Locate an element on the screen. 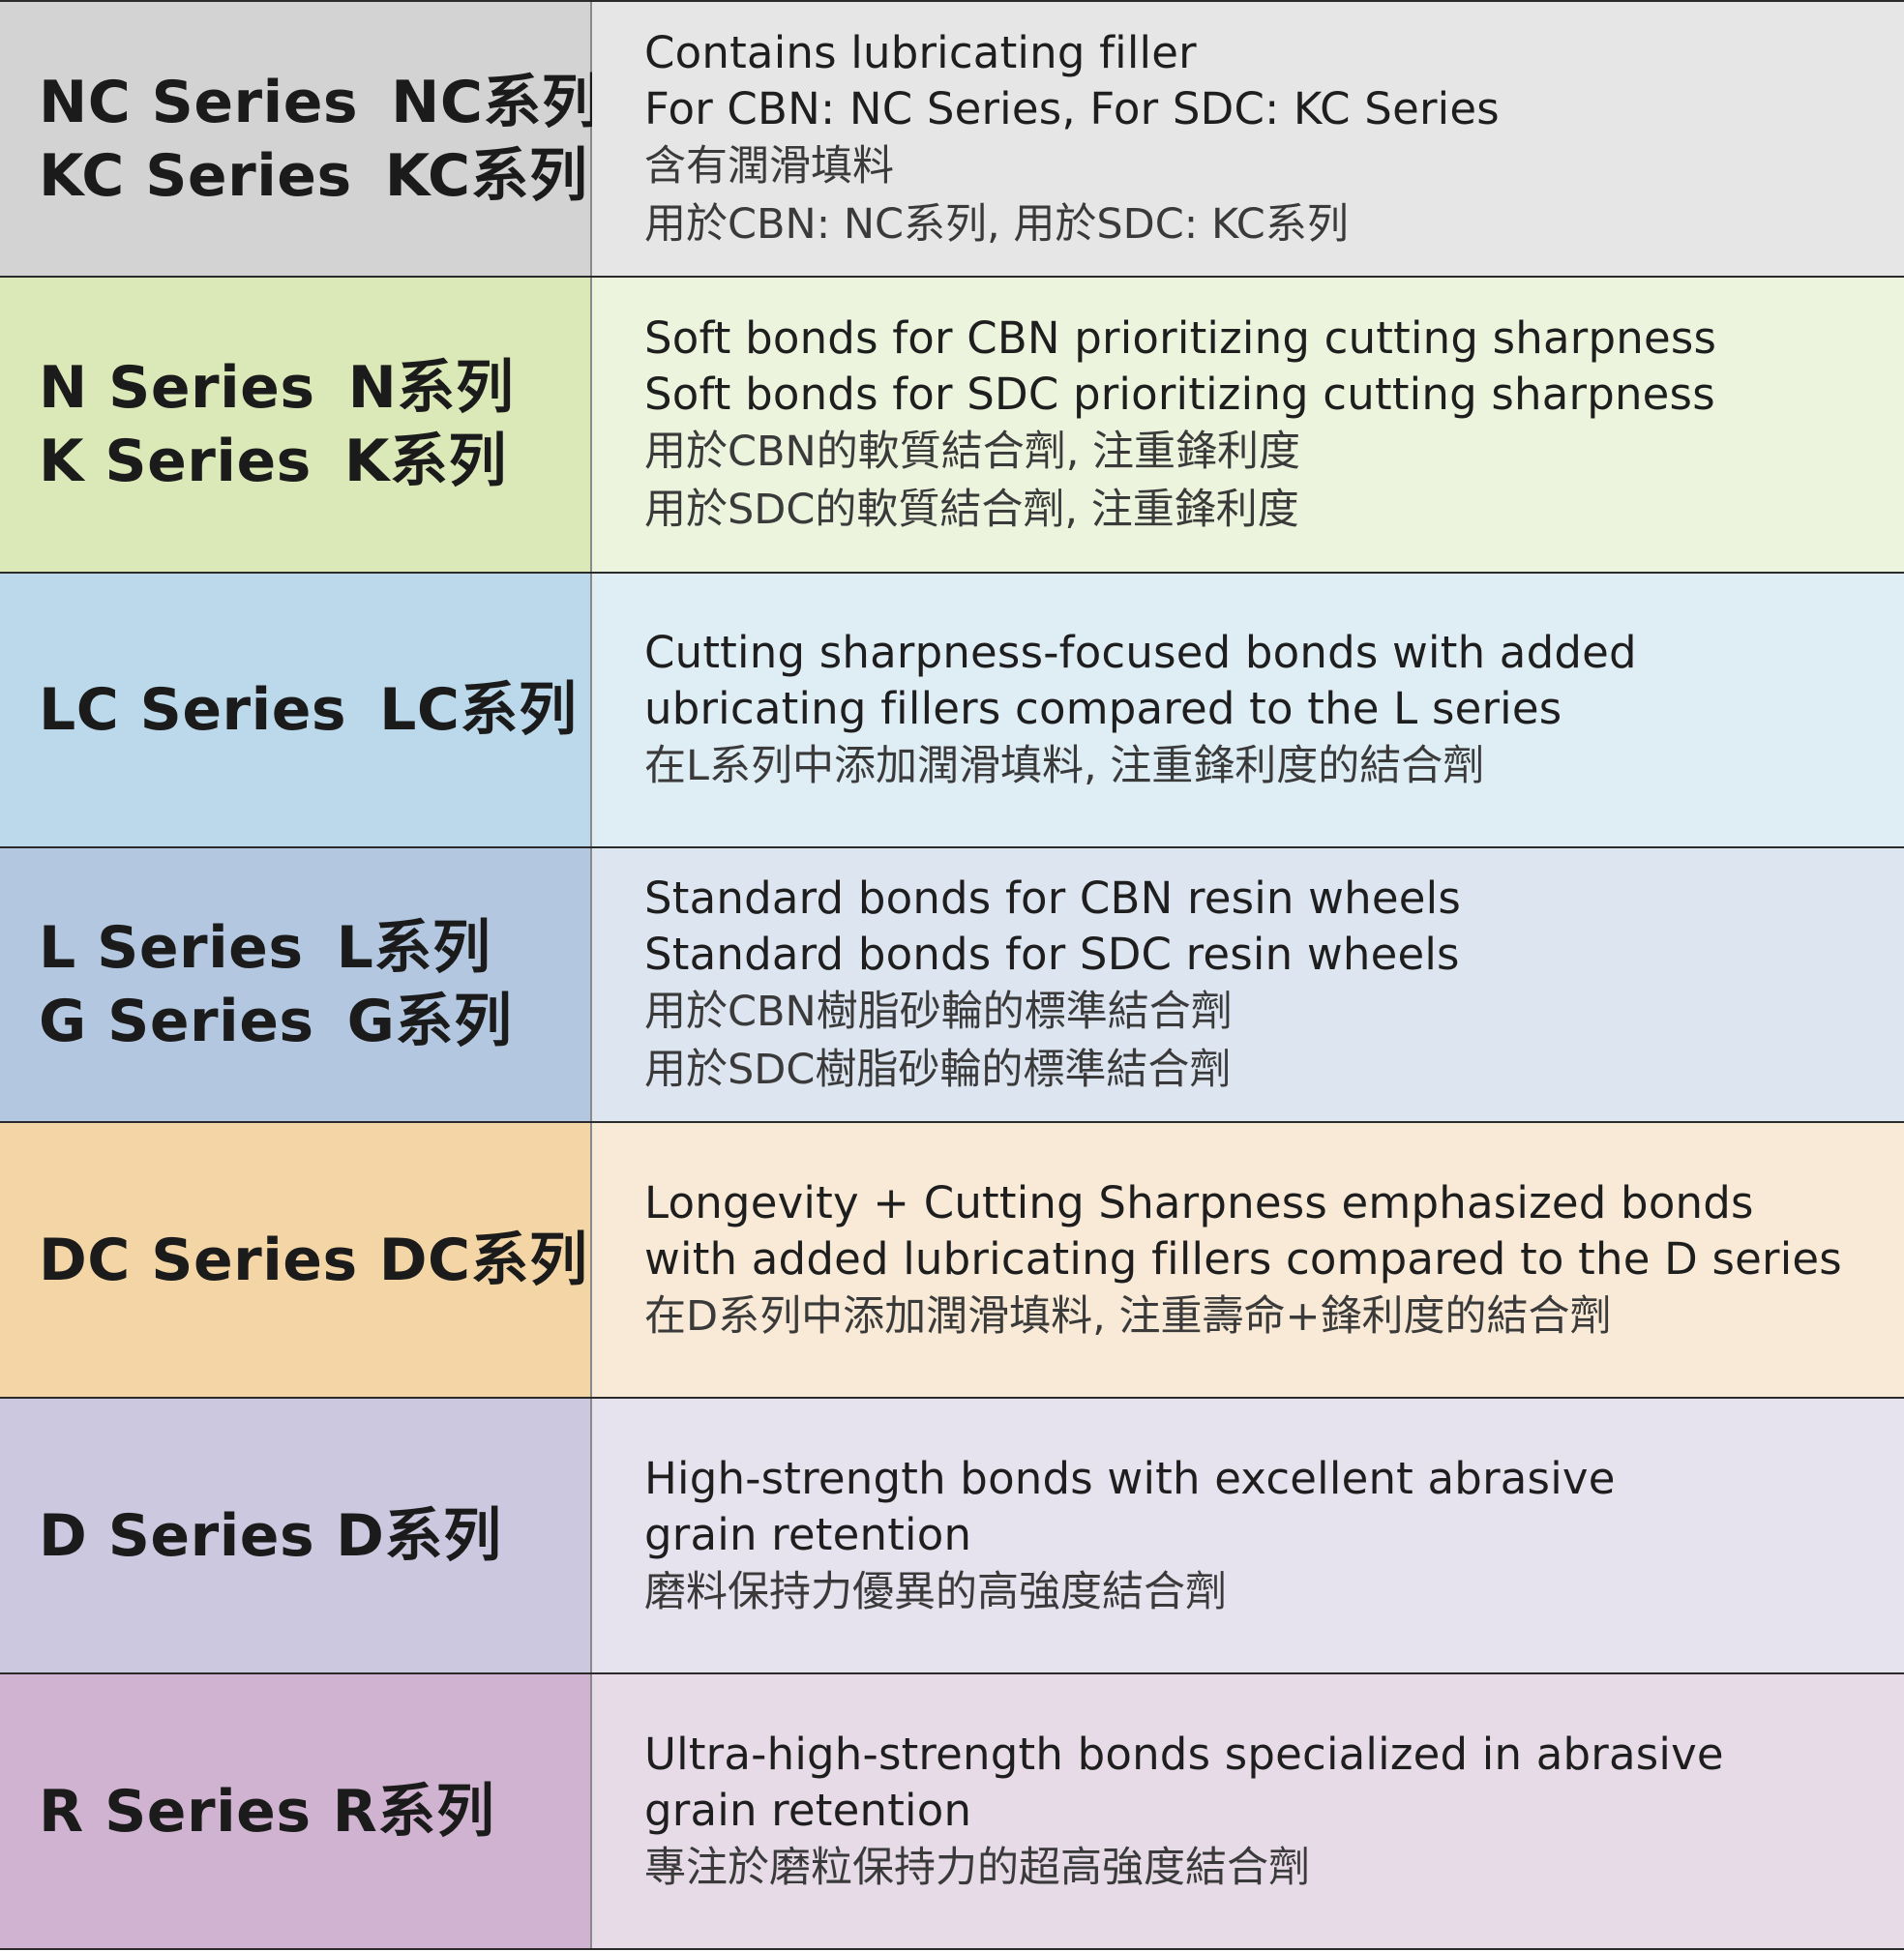 The height and width of the screenshot is (1952, 1904). description-zh-line: 用於SDC樹脂砂輪的標準結合劑 is located at coordinates (938, 1070).